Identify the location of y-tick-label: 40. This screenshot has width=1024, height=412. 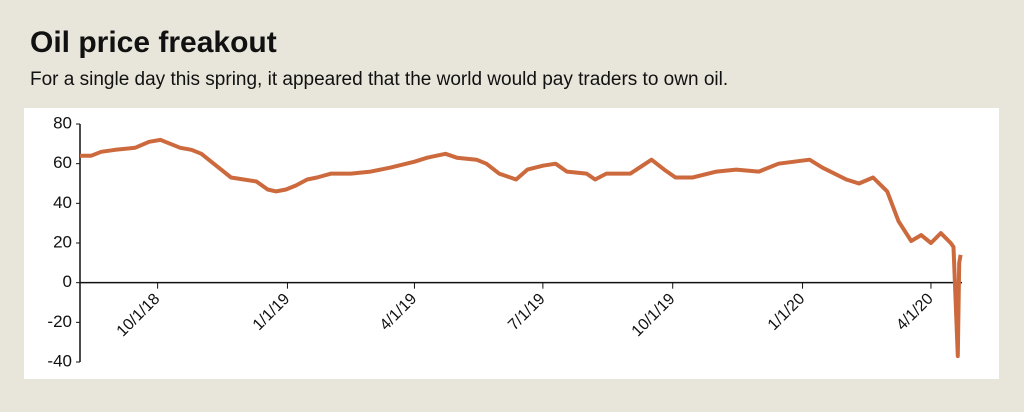
(62, 202).